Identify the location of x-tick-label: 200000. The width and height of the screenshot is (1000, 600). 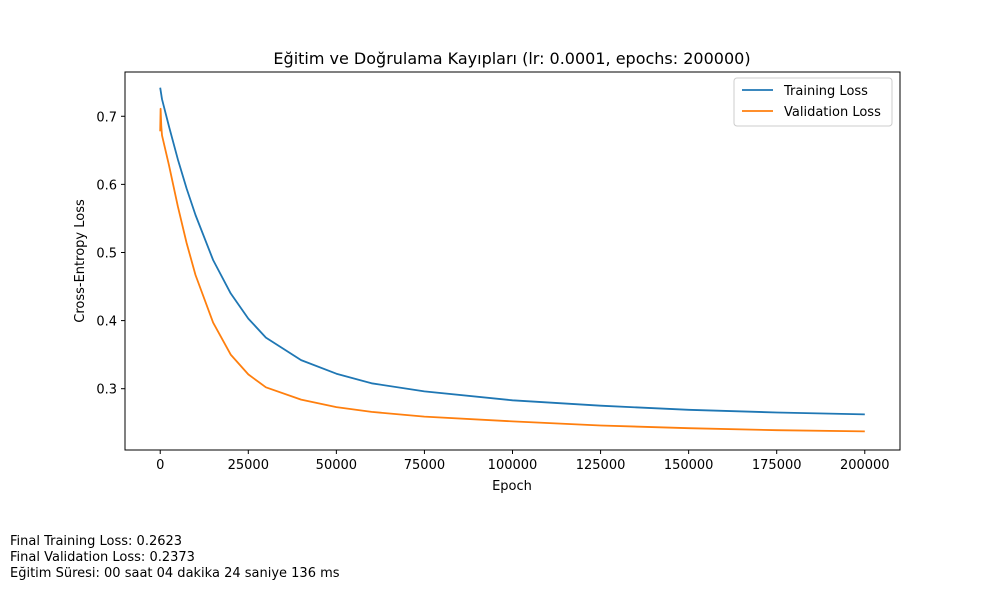
(865, 465).